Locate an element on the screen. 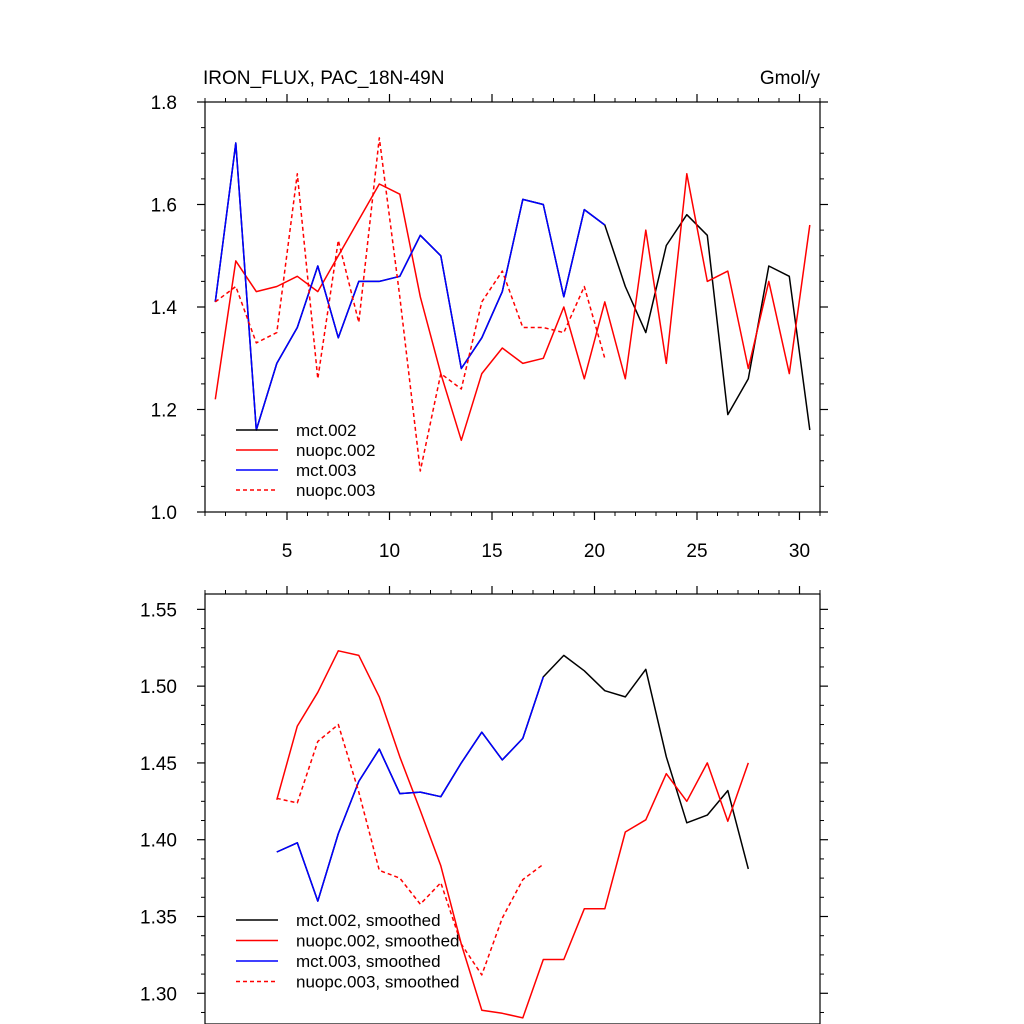 Image resolution: width=1024 pixels, height=1024 pixels. legend-label: nuopc.003 is located at coordinates (335, 490).